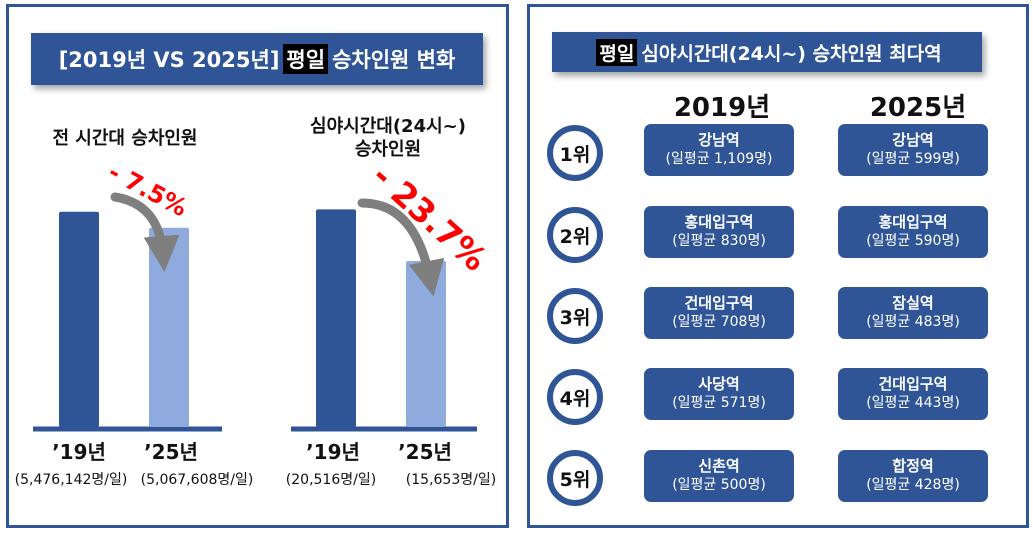 The image size is (1033, 534). What do you see at coordinates (719, 313) in the screenshot?
I see `station-2019-rank3: 건대입구역 (일평균 708명)` at bounding box center [719, 313].